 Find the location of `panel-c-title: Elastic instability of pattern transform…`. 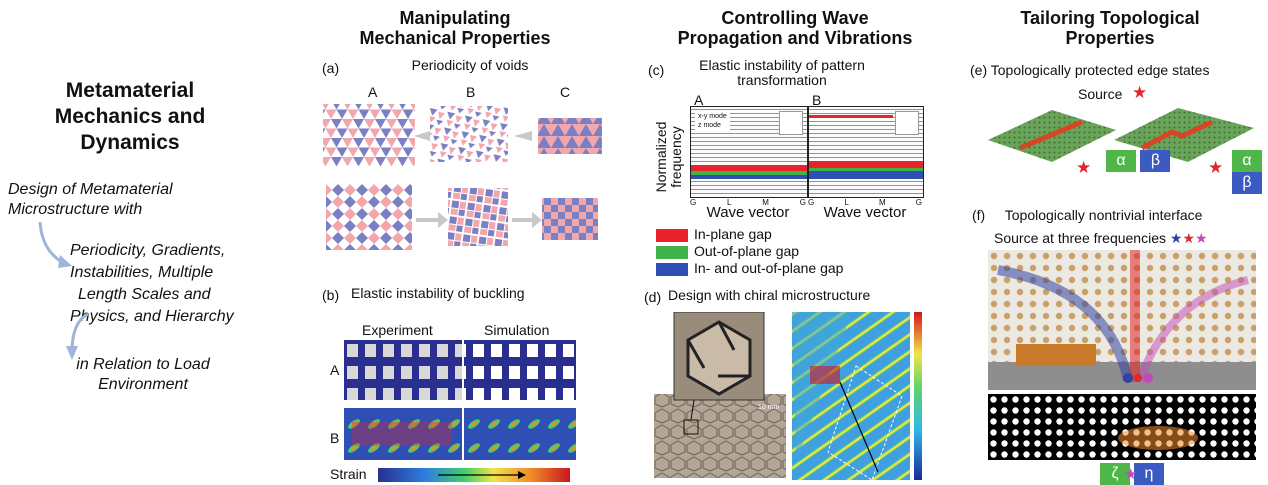

panel-c-title: Elastic instability of pattern transform… is located at coordinates (782, 73).